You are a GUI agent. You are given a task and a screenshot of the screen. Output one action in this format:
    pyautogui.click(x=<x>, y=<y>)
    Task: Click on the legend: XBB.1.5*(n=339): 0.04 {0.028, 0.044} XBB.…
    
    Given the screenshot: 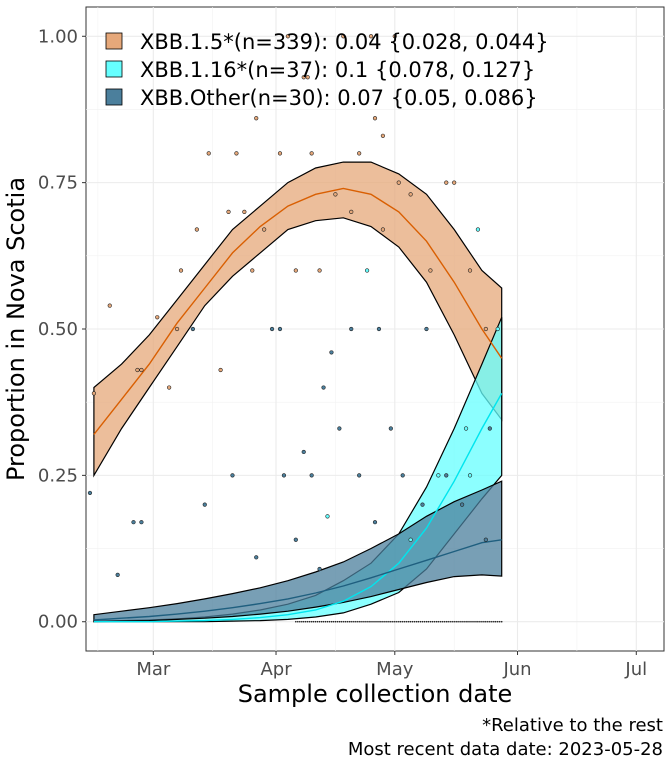 What is the action you would take?
    pyautogui.click(x=327, y=70)
    